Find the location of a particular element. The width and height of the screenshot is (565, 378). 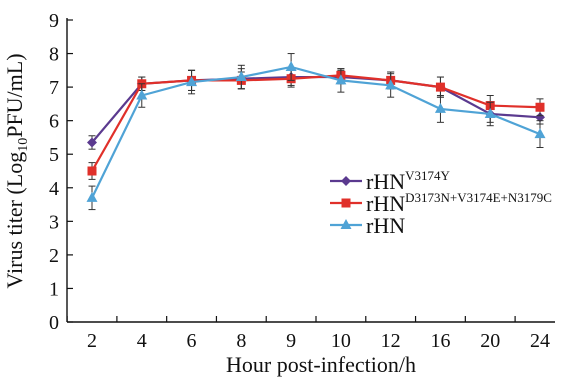

legend-item: rHNV3174Y is located at coordinates (390, 181).